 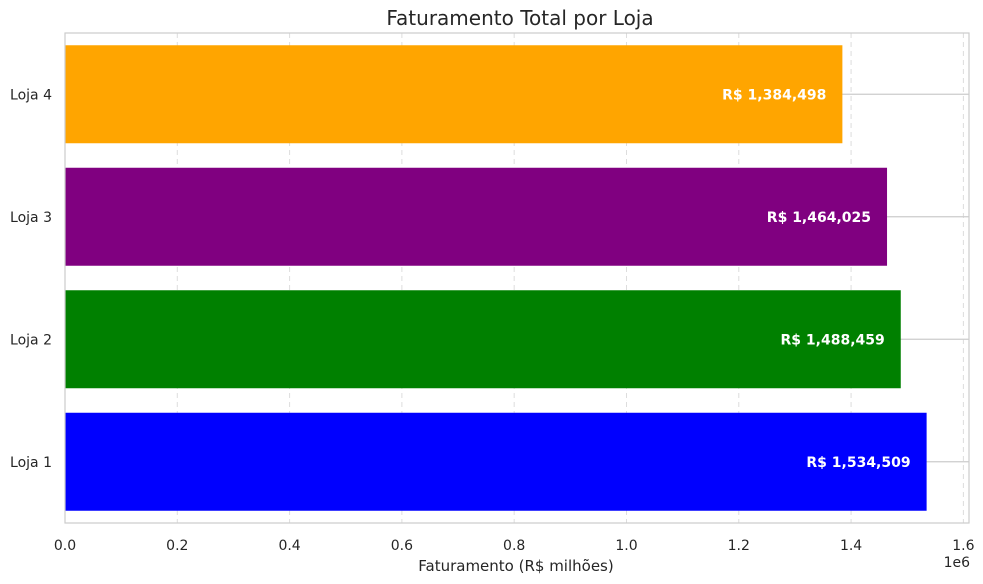 I want to click on x-tick-label: 1.2, so click(x=739, y=546).